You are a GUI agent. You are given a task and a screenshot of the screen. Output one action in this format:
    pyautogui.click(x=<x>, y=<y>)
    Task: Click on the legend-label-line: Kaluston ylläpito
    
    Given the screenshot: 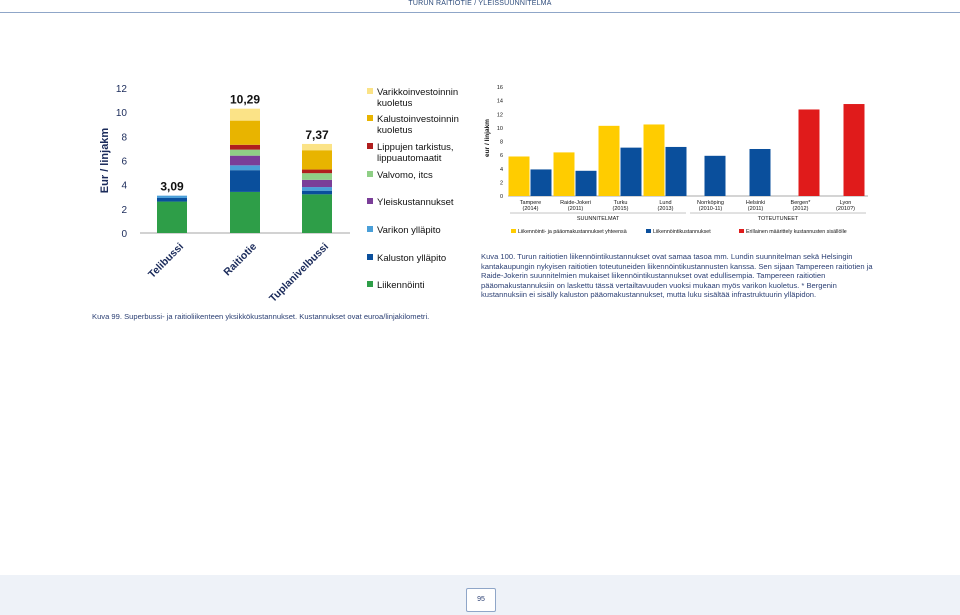 What is the action you would take?
    pyautogui.click(x=411, y=258)
    